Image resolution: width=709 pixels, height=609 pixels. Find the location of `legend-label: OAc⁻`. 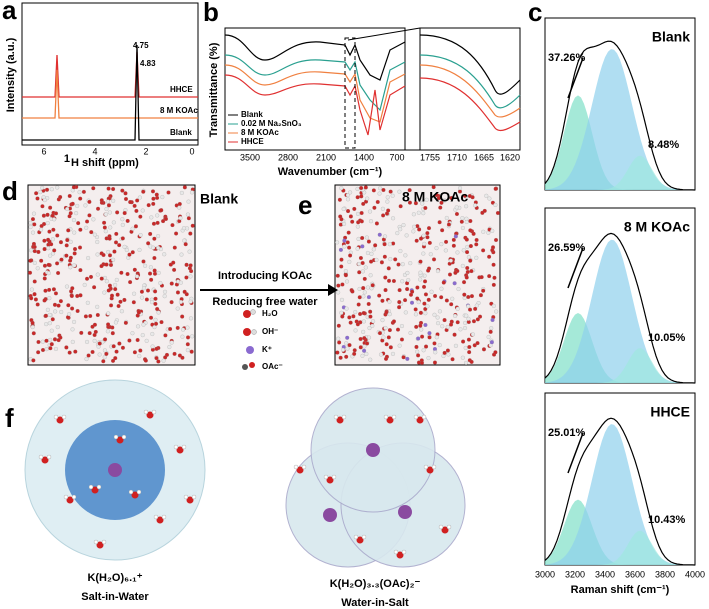

legend-label: OAc⁻ is located at coordinates (272, 366).